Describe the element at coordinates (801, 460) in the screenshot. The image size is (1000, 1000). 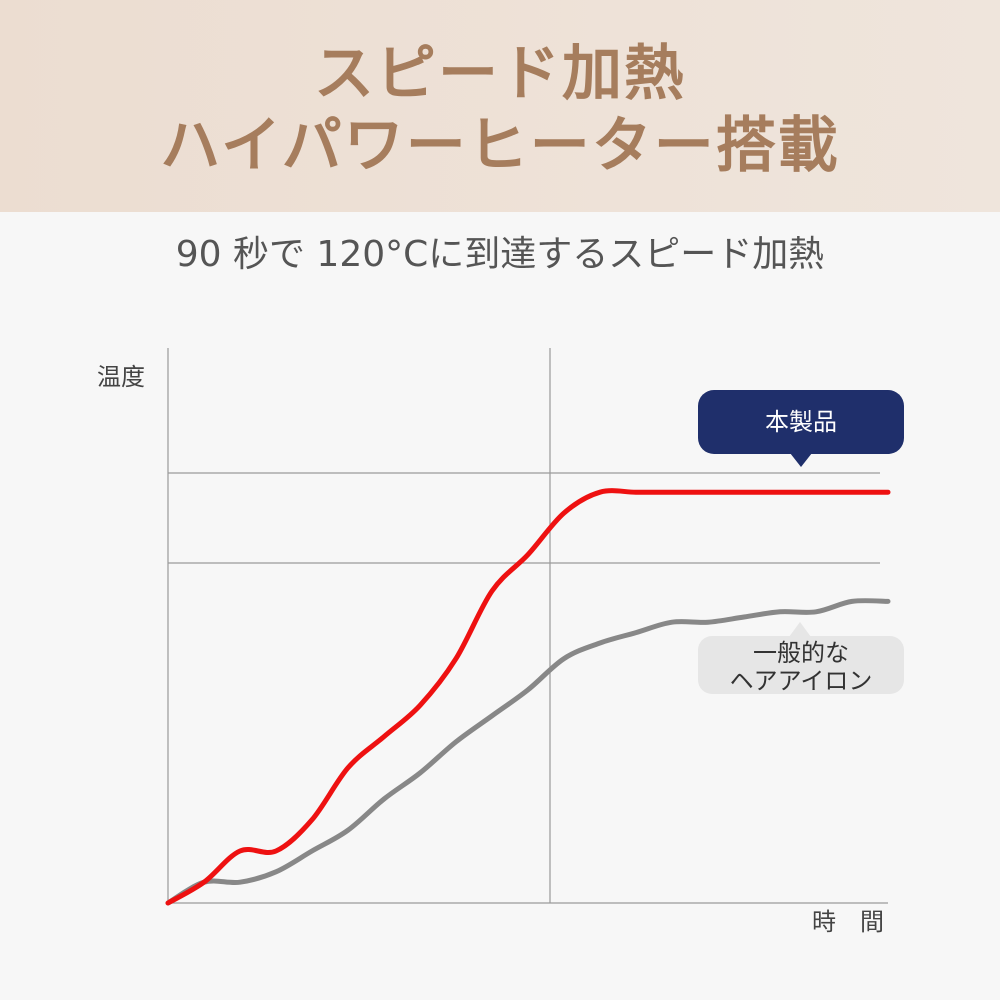
I see `product-bubble-pointer` at that location.